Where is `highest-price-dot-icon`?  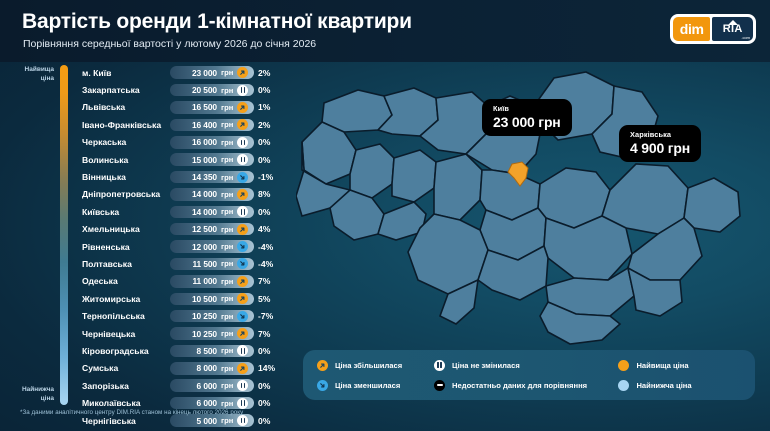
highest-price-dot-icon is located at coordinates (624, 365).